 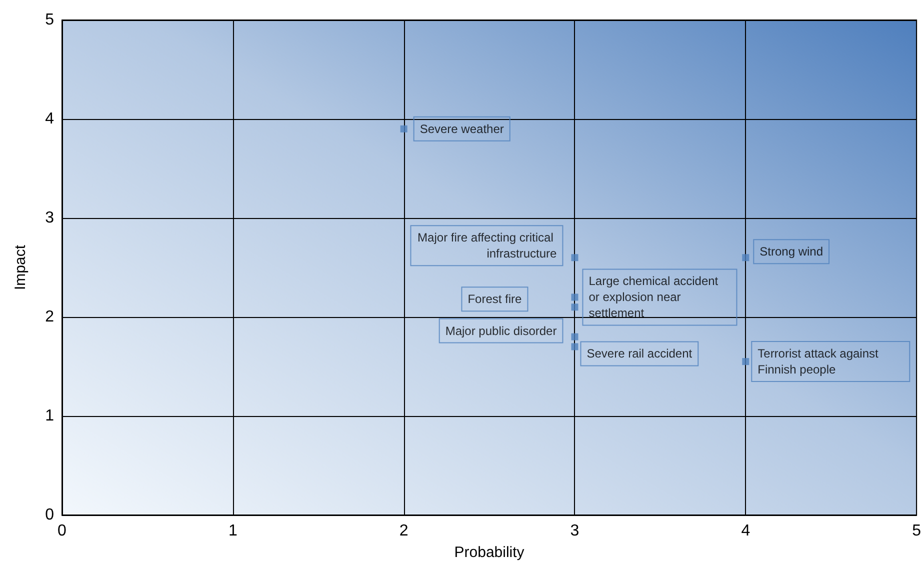 What do you see at coordinates (49, 515) in the screenshot?
I see `y-tick-label: 0` at bounding box center [49, 515].